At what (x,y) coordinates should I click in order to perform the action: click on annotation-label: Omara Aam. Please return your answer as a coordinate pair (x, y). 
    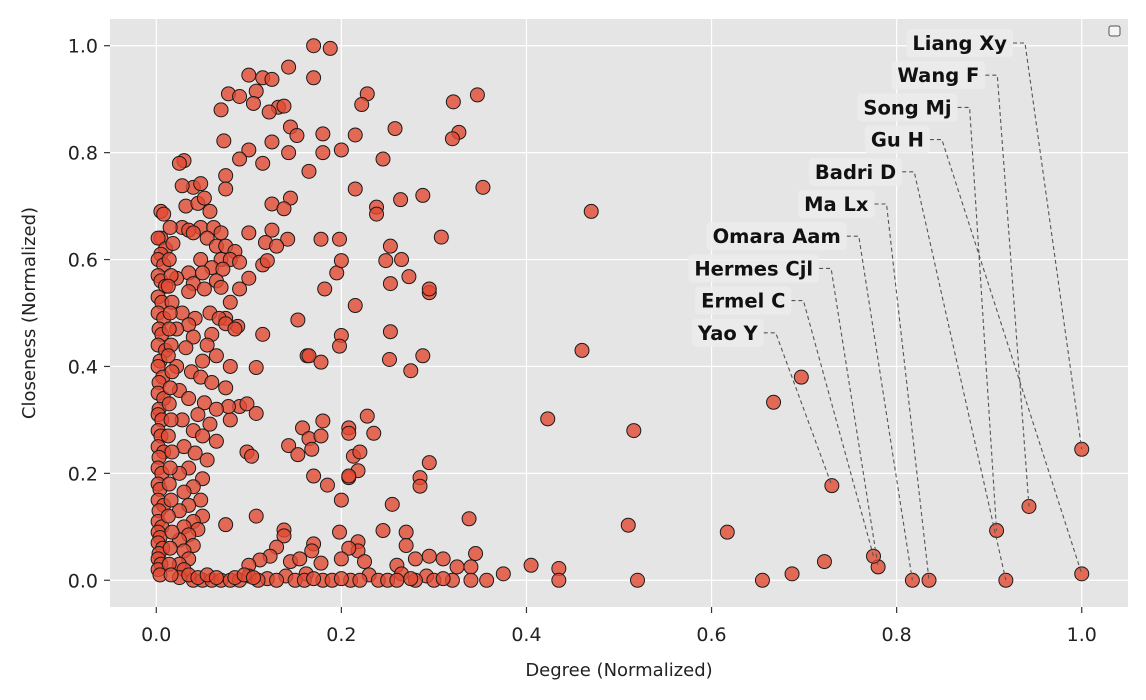
    Looking at the image, I should click on (777, 236).